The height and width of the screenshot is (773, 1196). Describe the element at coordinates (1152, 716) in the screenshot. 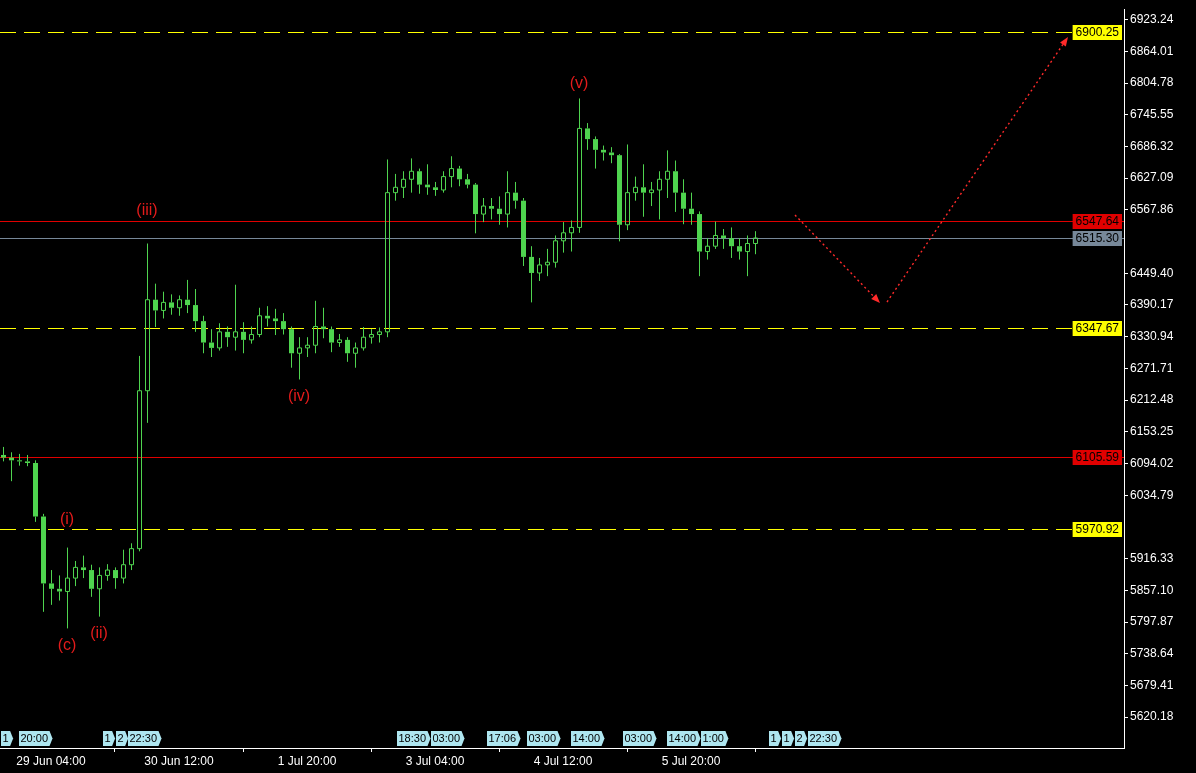

I see `y-tick-label: 5620.18` at that location.